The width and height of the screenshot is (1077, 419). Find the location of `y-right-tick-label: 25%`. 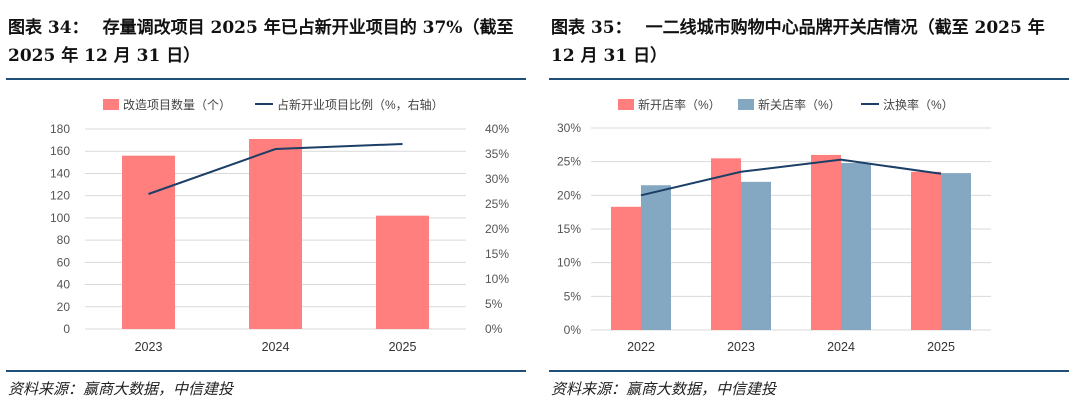

y-right-tick-label: 25% is located at coordinates (497, 204).